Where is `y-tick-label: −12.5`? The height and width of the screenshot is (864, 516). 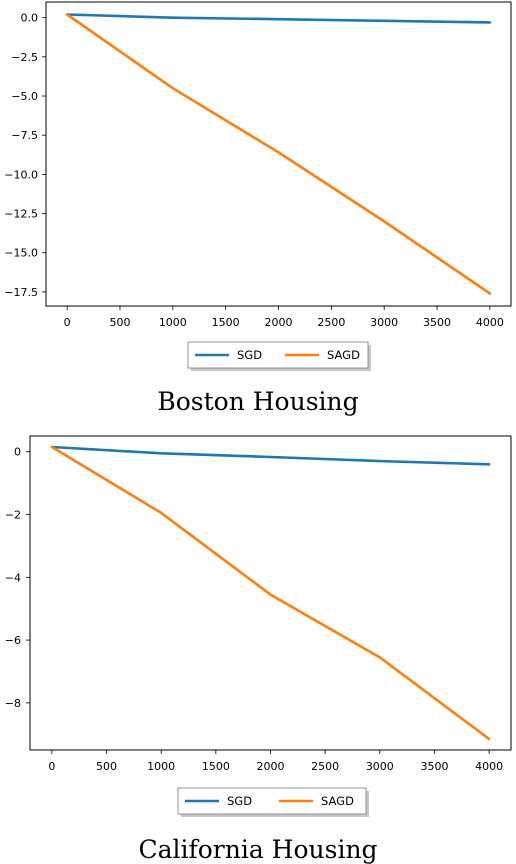 y-tick-label: −12.5 is located at coordinates (21, 214).